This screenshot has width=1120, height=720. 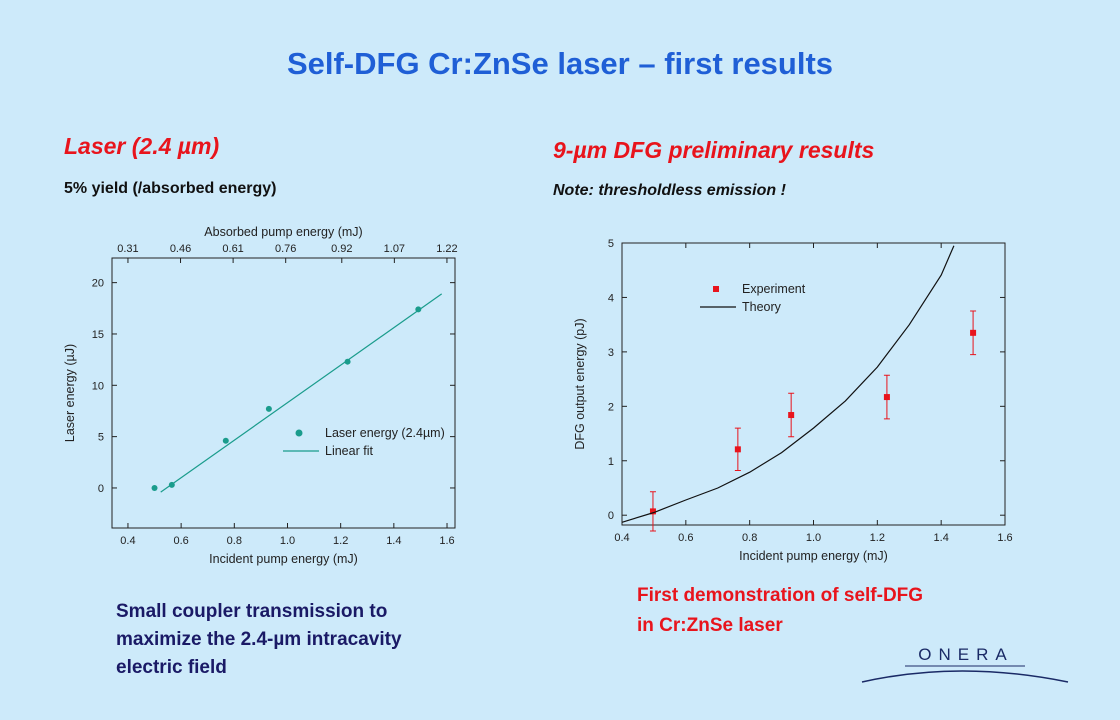 What do you see at coordinates (251, 611) in the screenshot?
I see `left-caption: Small coupler transmission to` at bounding box center [251, 611].